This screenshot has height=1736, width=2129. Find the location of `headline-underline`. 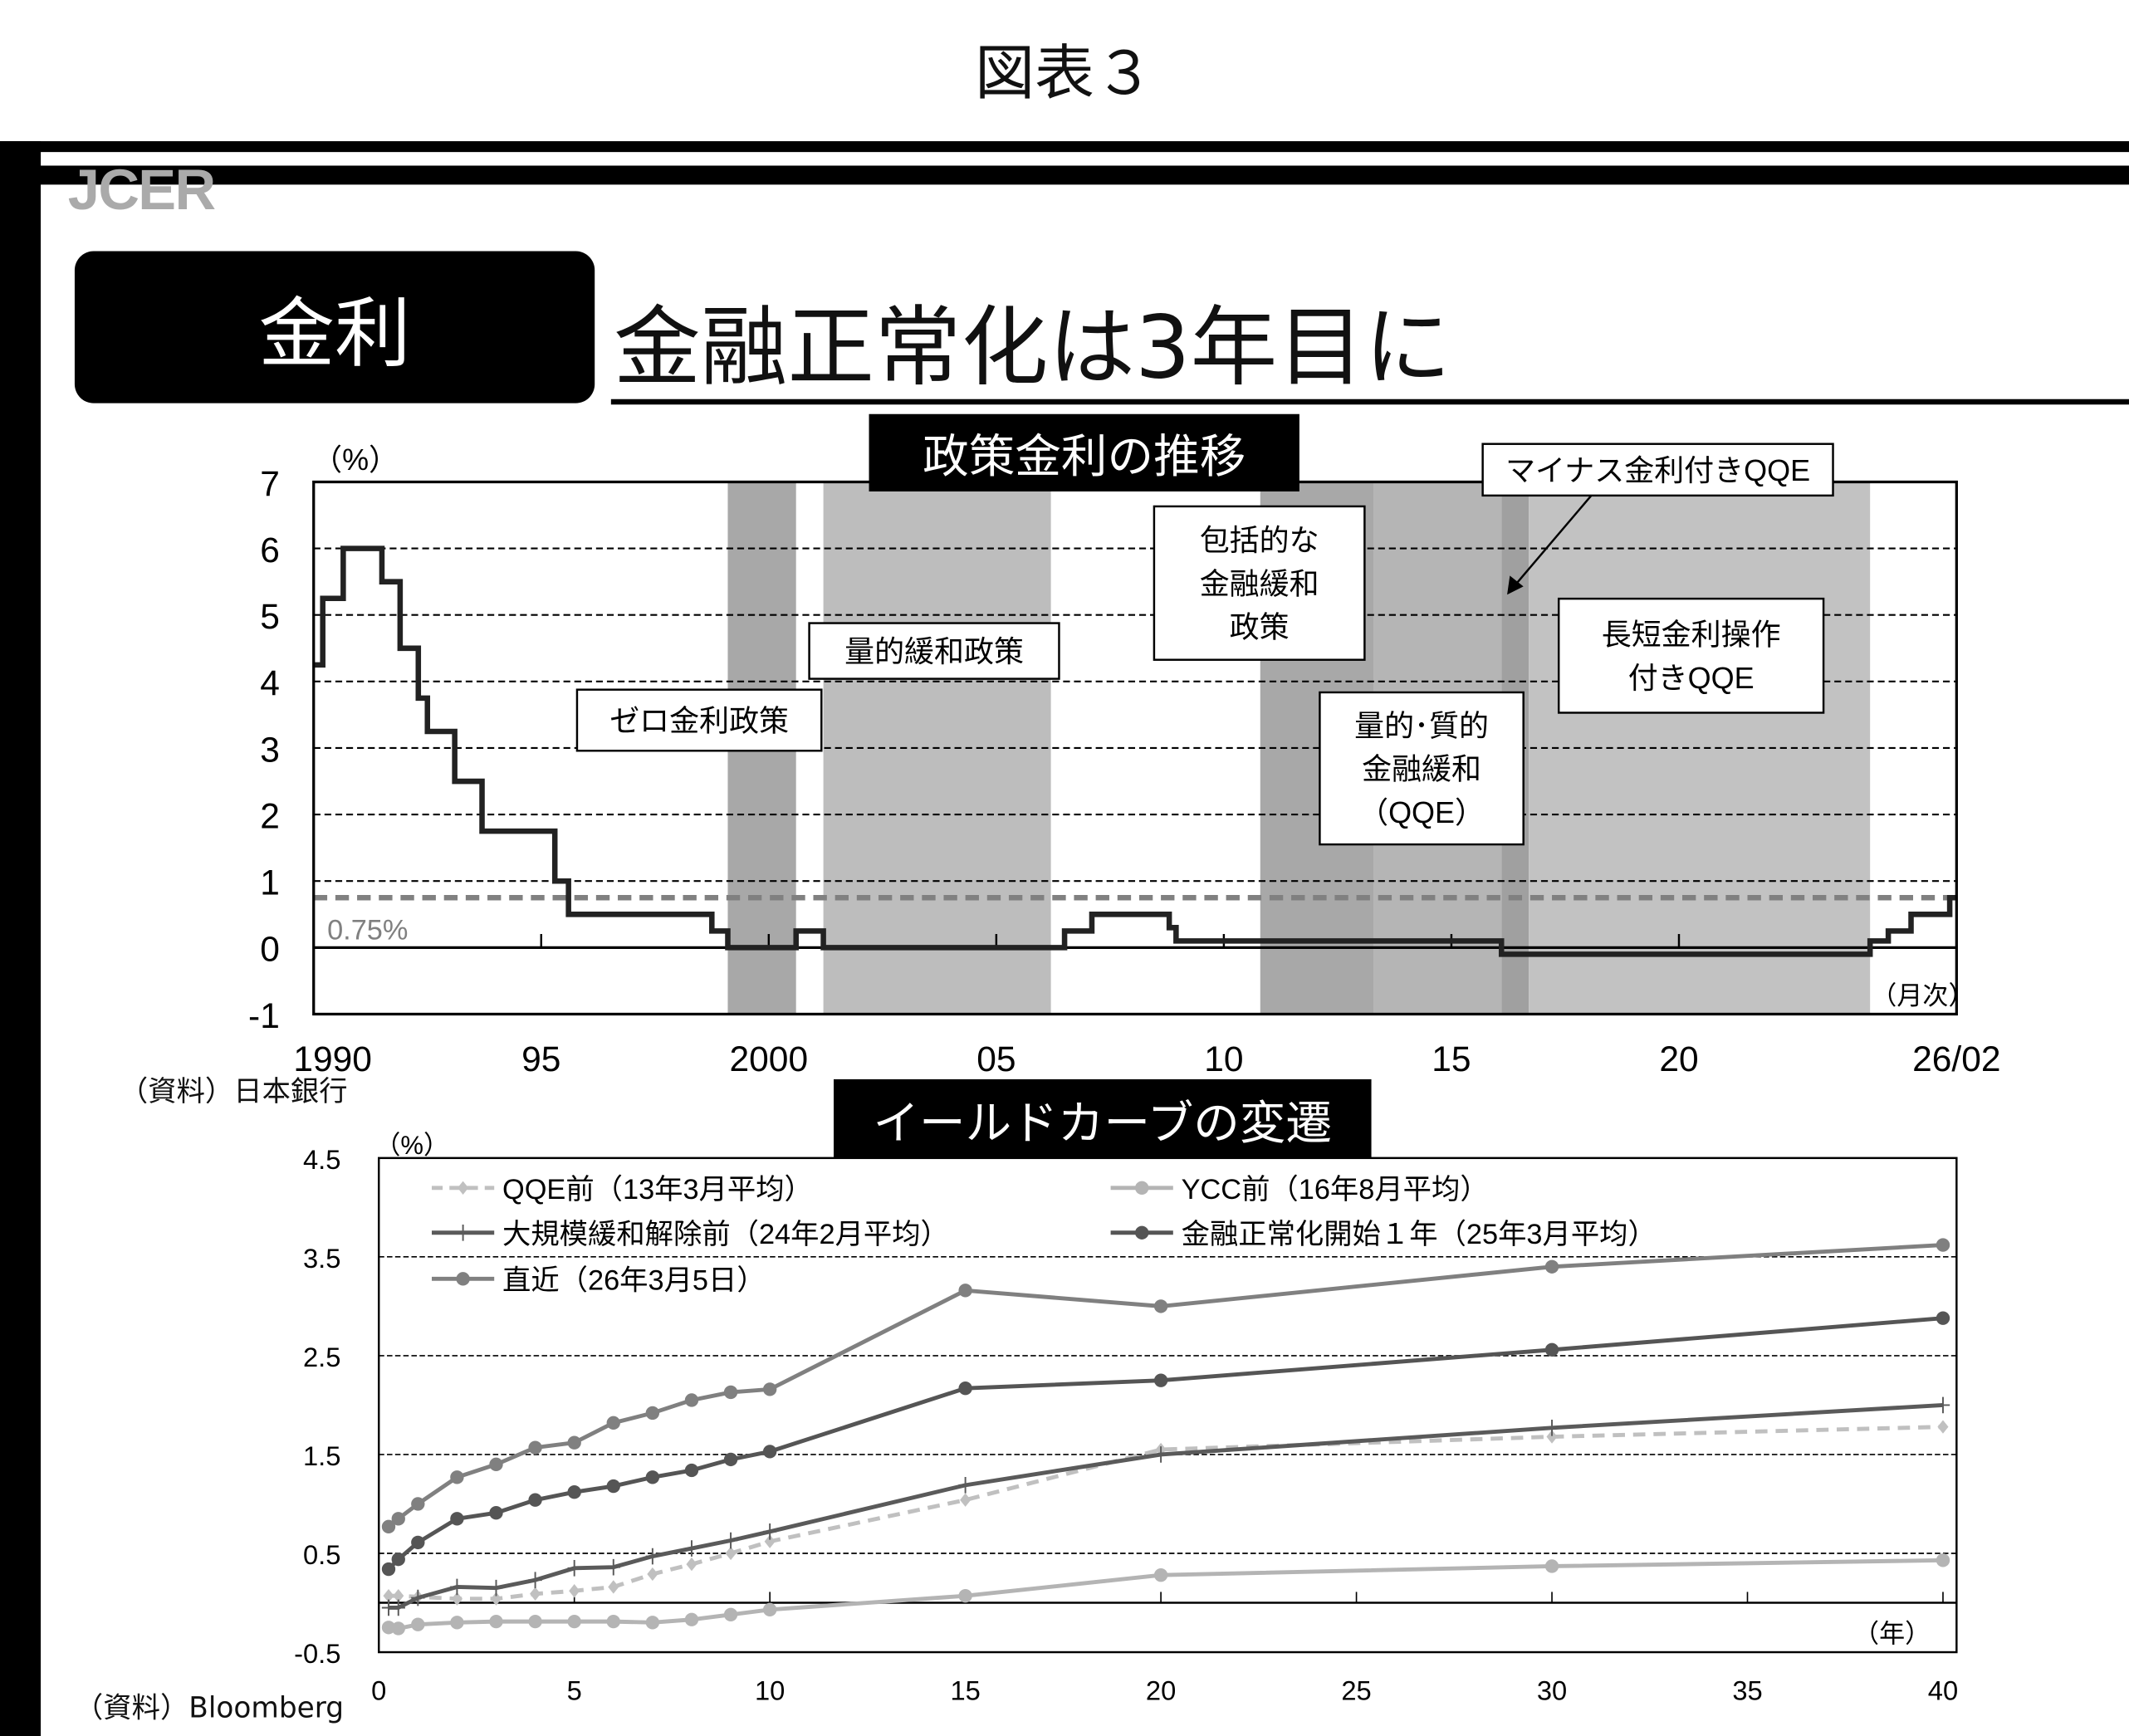

headline-underline is located at coordinates (1369, 402).